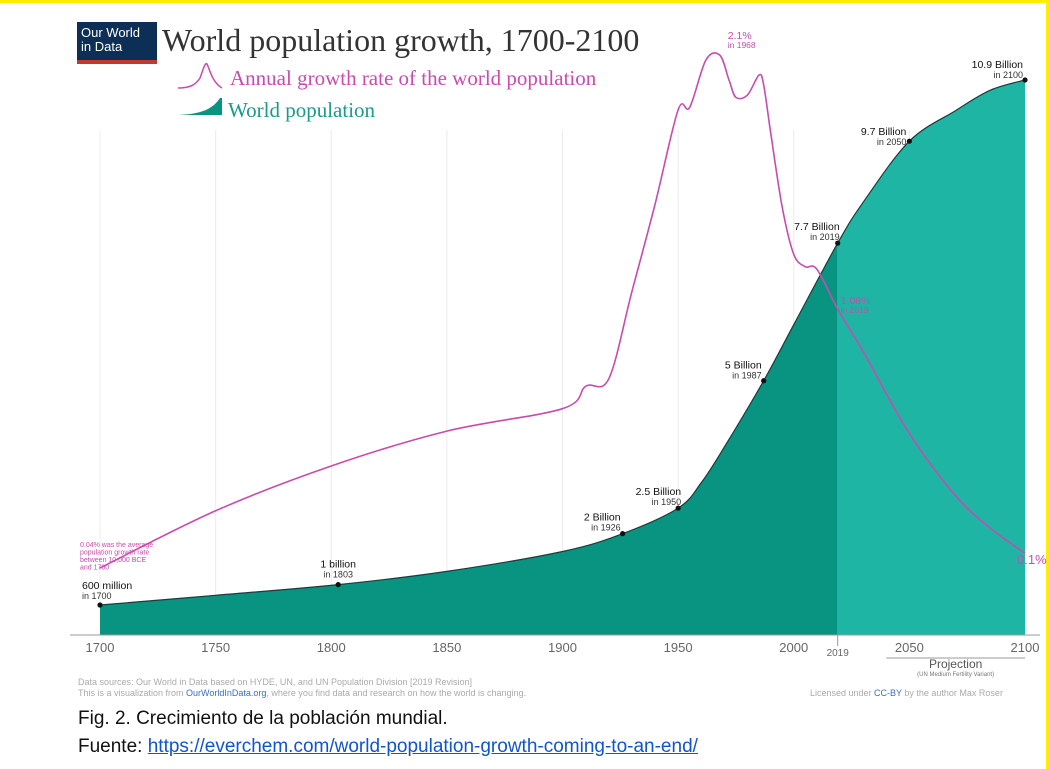 The image size is (1049, 769). I want to click on growth-note-line-2: population growth rate, so click(114, 553).